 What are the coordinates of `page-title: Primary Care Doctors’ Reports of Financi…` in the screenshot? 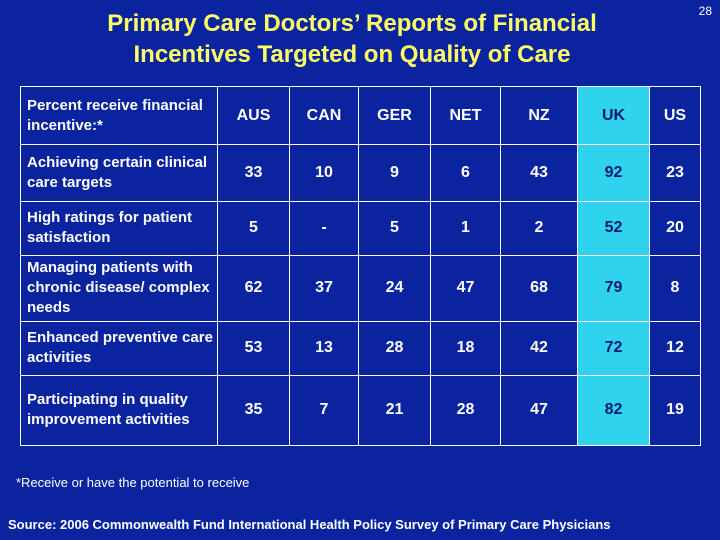 It's located at (360, 39).